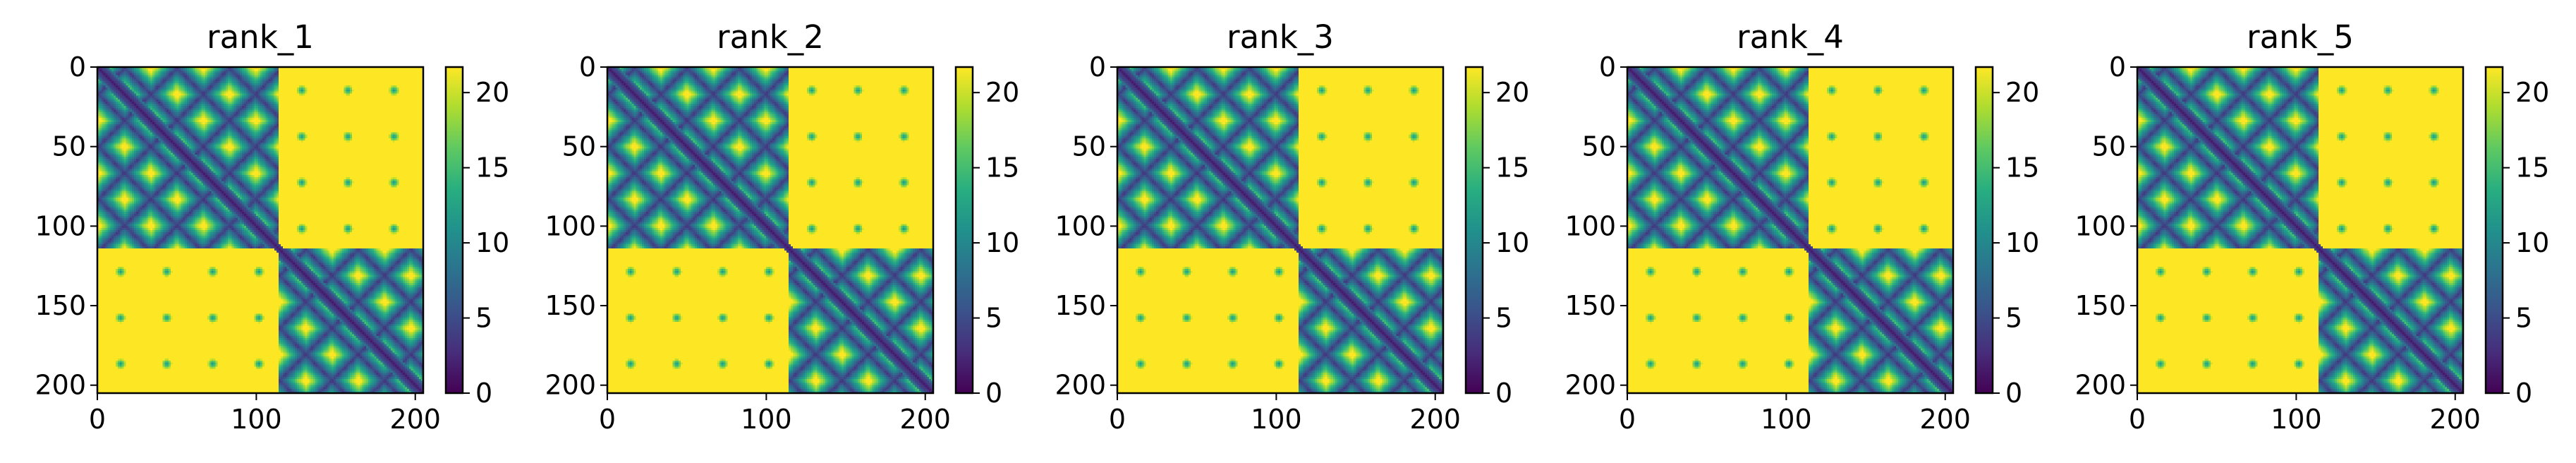  What do you see at coordinates (2300, 37) in the screenshot?
I see `panel-title: rank_5` at bounding box center [2300, 37].